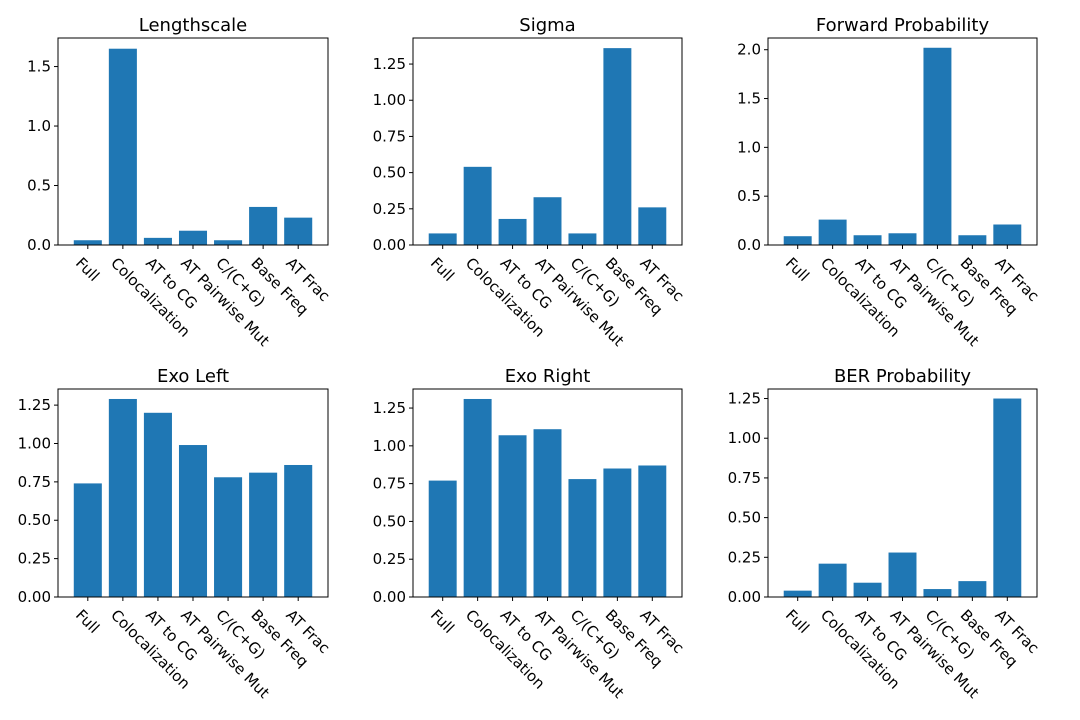  Describe the element at coordinates (902, 376) in the screenshot. I see `chart-title: BER Probability` at that location.